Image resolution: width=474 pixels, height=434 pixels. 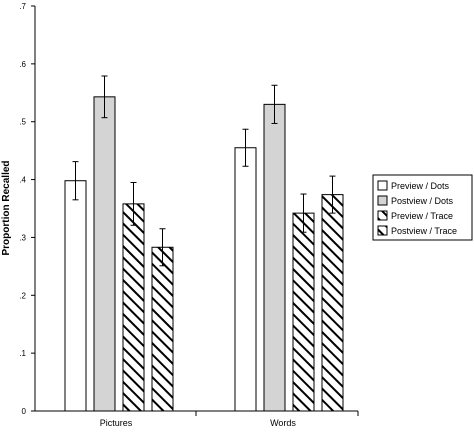 I want to click on y-tick-label: .3, so click(x=22, y=237).